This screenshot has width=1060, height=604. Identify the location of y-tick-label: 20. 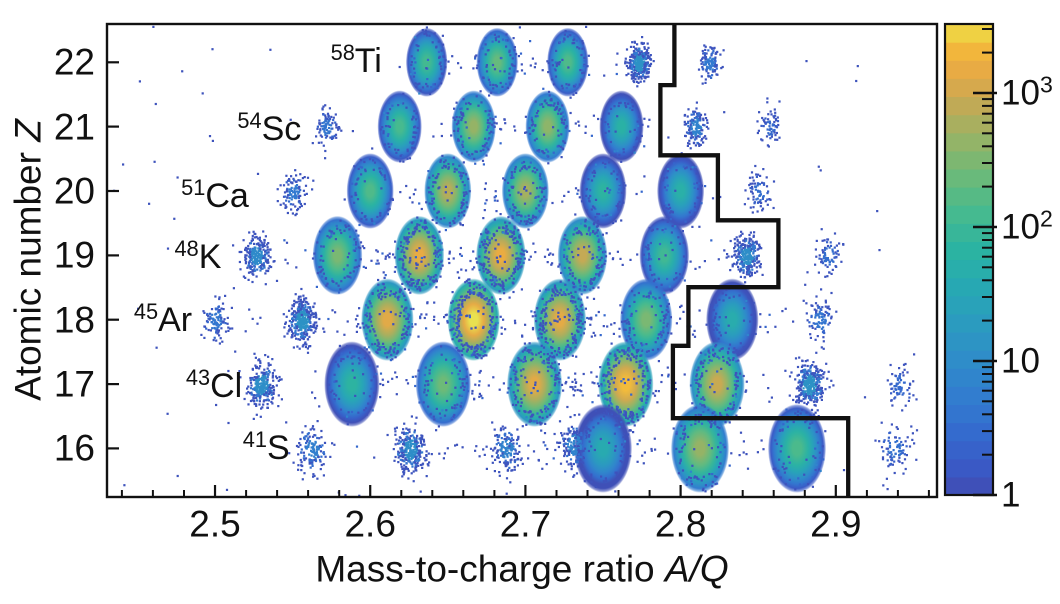
(74, 191).